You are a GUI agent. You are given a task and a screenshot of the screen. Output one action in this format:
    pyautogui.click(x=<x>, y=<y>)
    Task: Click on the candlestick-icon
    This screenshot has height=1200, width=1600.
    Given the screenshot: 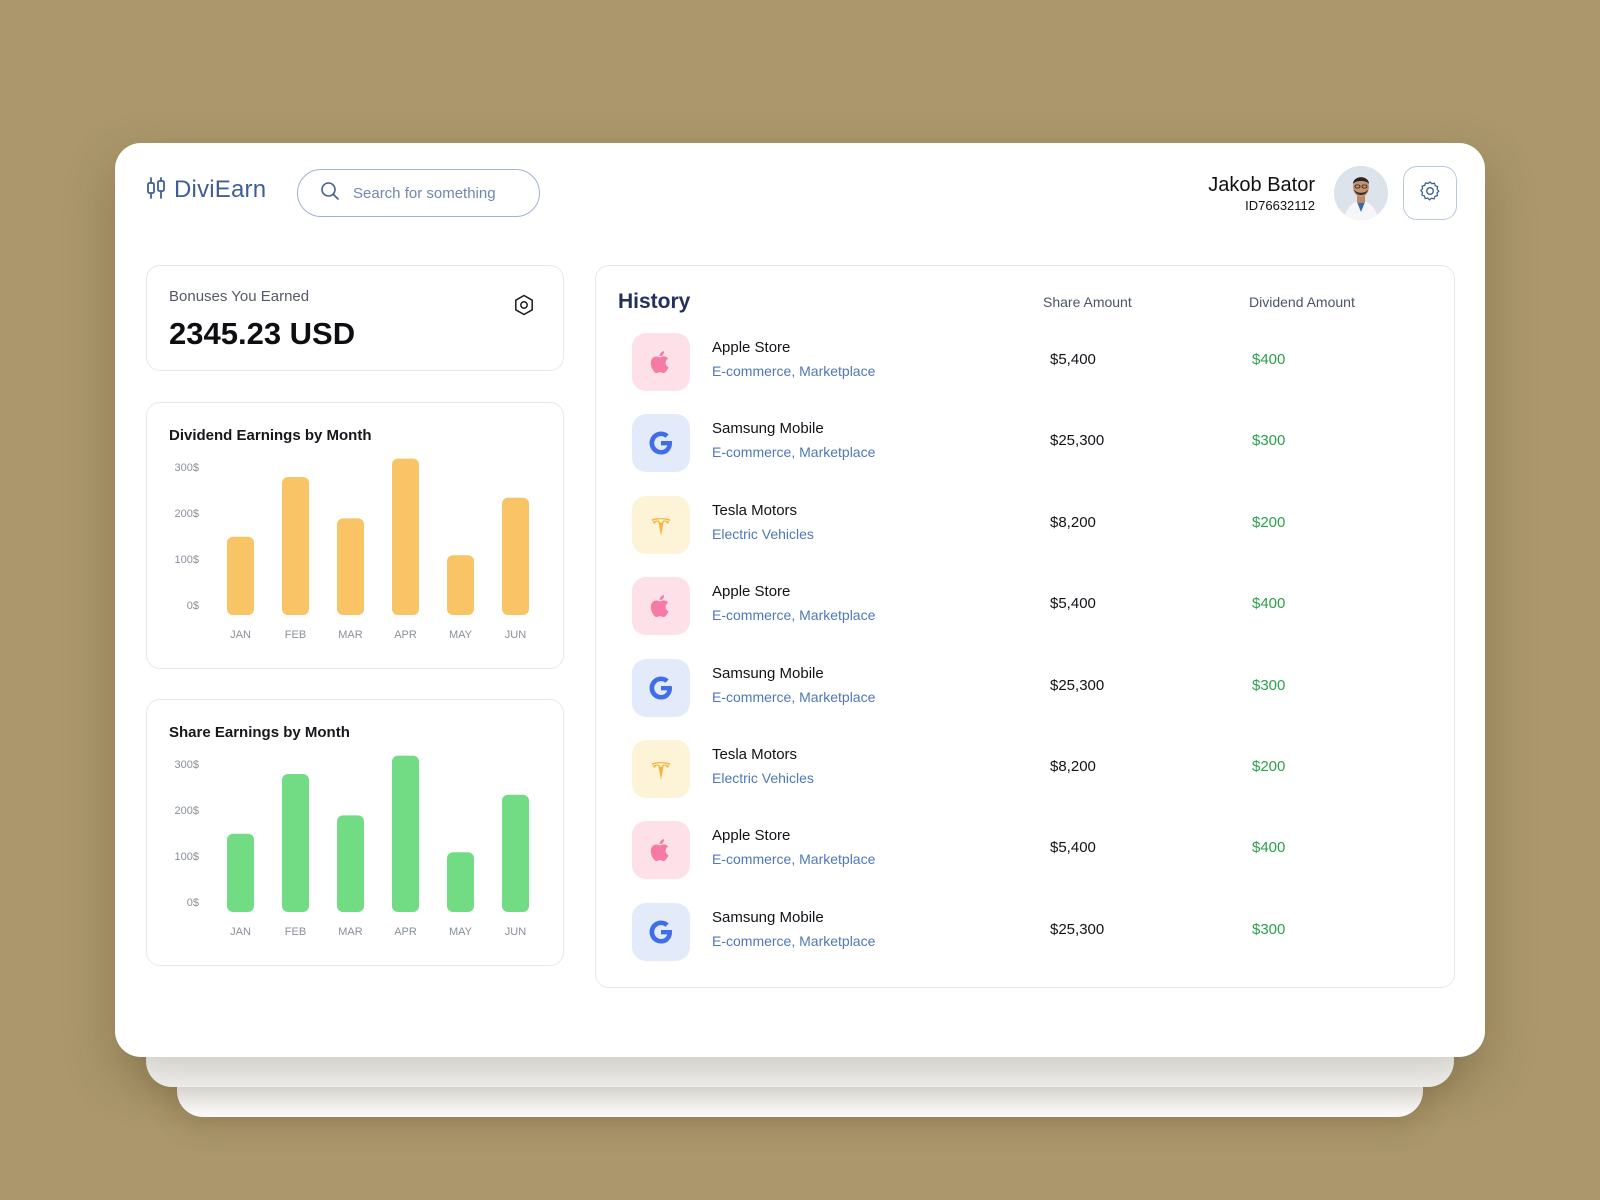 What is the action you would take?
    pyautogui.click(x=156, y=190)
    